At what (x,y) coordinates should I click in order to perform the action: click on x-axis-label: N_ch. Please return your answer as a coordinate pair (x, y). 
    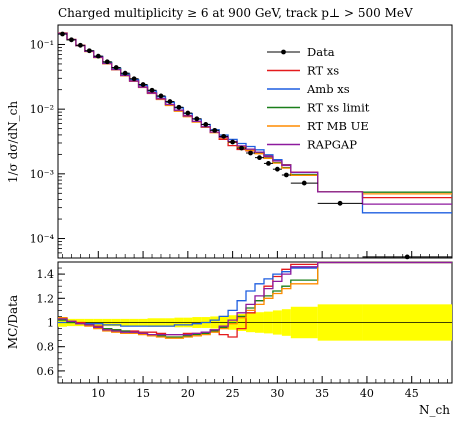
    Looking at the image, I should click on (434, 410).